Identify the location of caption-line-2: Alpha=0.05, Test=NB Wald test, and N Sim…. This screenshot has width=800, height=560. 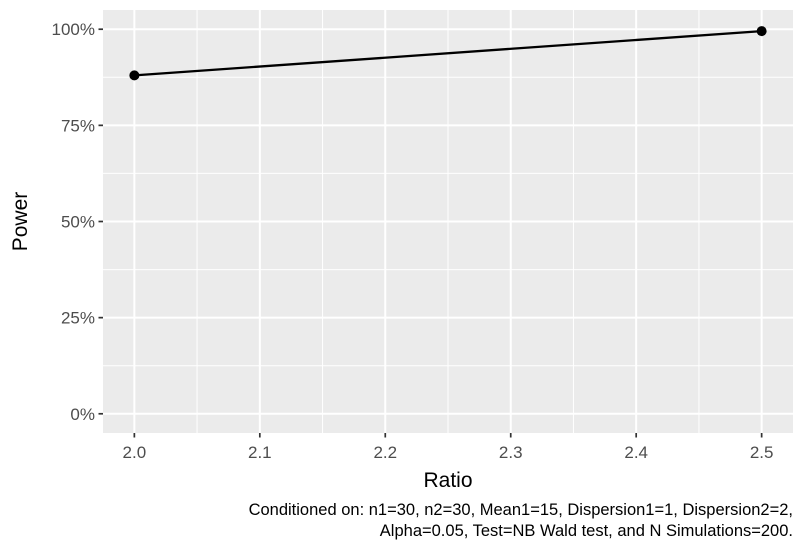
(586, 531).